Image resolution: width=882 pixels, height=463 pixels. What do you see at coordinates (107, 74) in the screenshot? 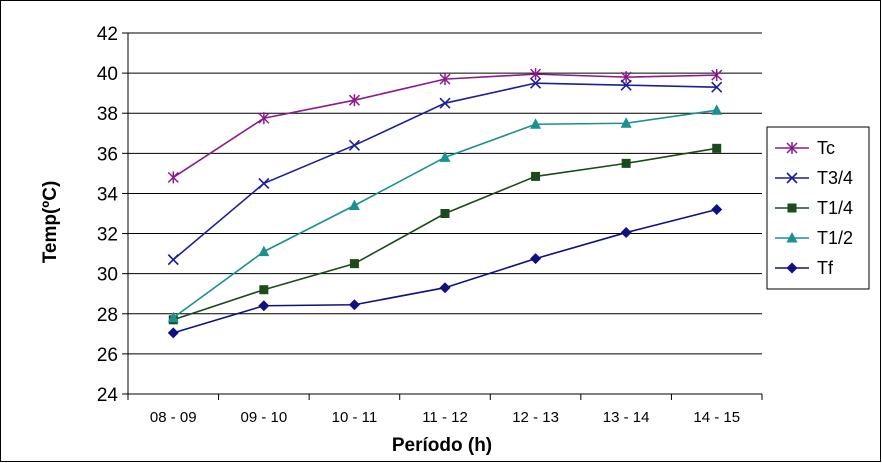
I see `y-tick-label: 40` at bounding box center [107, 74].